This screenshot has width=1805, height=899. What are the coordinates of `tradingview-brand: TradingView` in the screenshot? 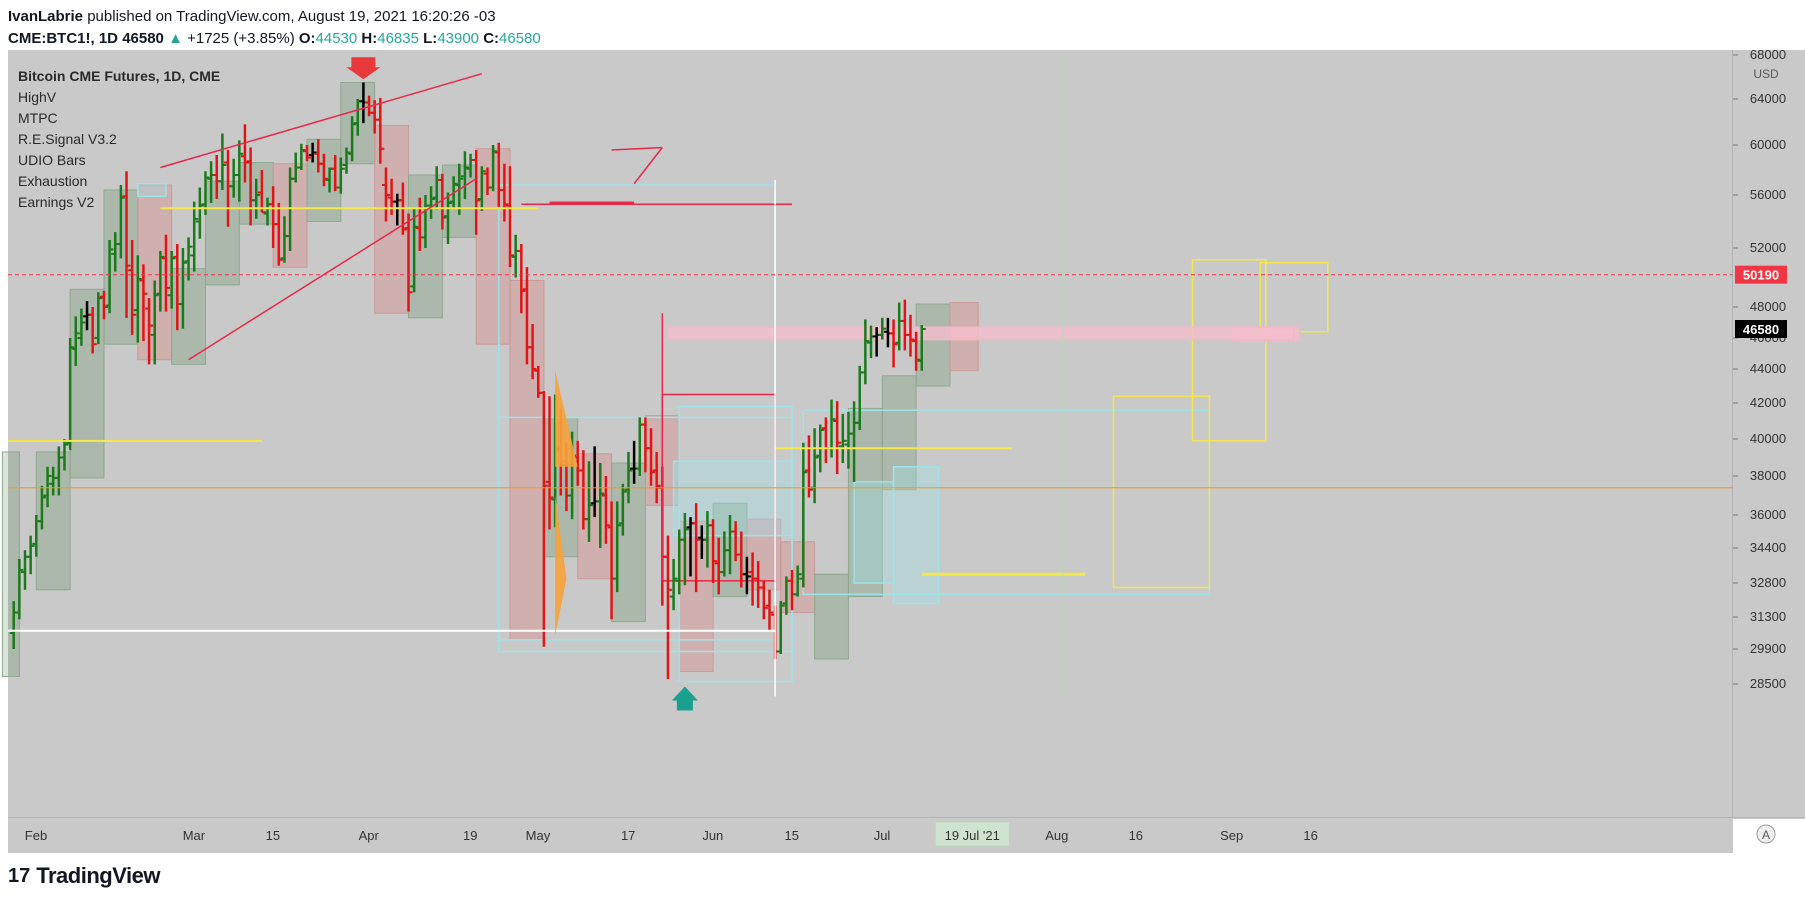 It's located at (98, 875).